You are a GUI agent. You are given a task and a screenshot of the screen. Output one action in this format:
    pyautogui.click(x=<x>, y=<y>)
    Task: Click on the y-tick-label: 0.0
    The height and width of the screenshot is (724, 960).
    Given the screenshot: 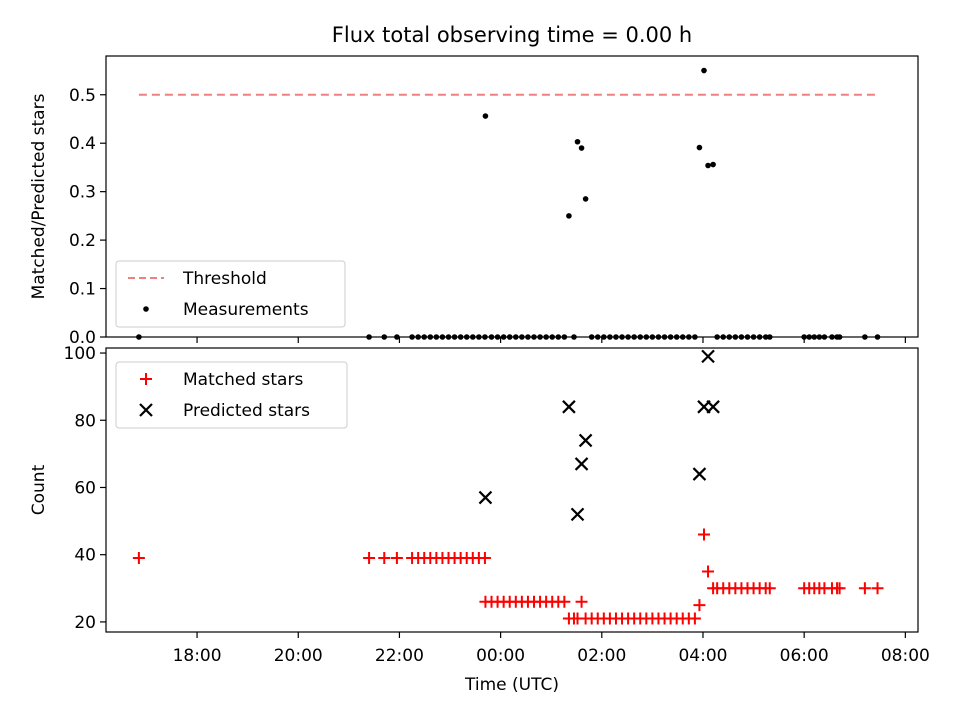 What is the action you would take?
    pyautogui.click(x=82, y=338)
    